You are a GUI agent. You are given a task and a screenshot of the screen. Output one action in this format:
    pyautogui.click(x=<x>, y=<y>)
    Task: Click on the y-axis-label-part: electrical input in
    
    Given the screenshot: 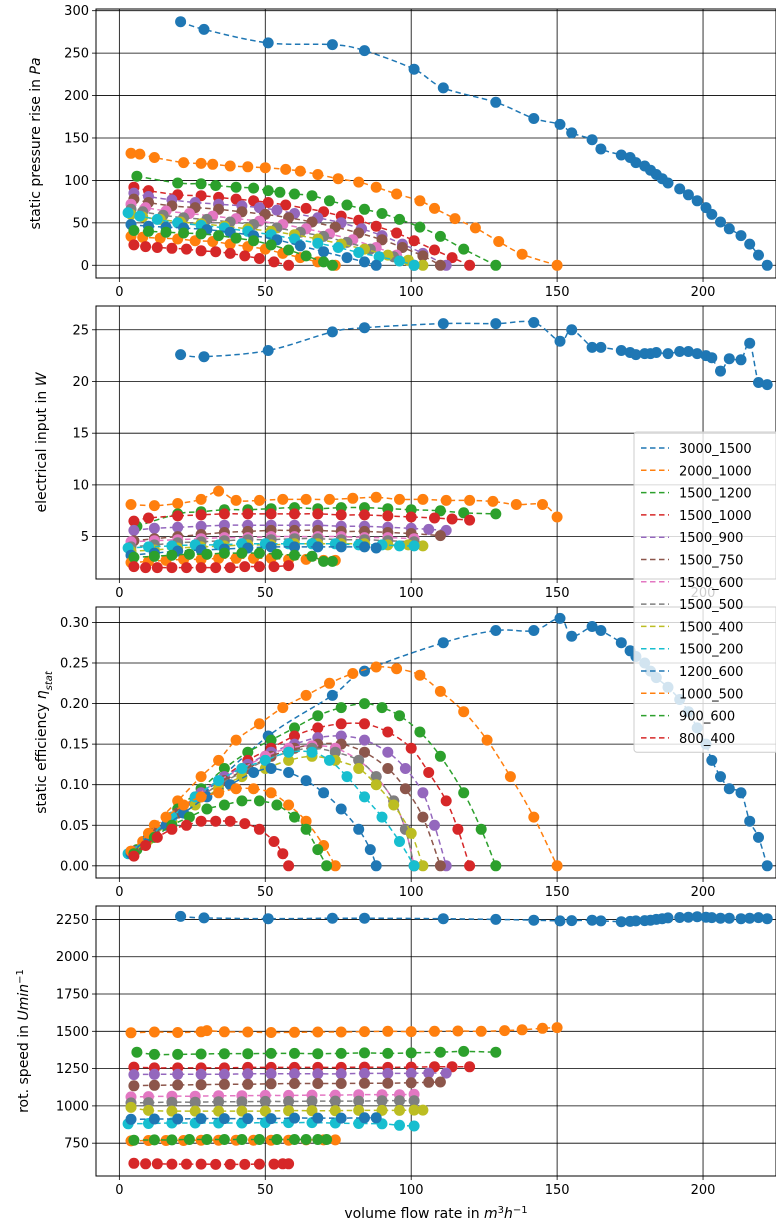 What is the action you would take?
    pyautogui.click(x=42, y=449)
    